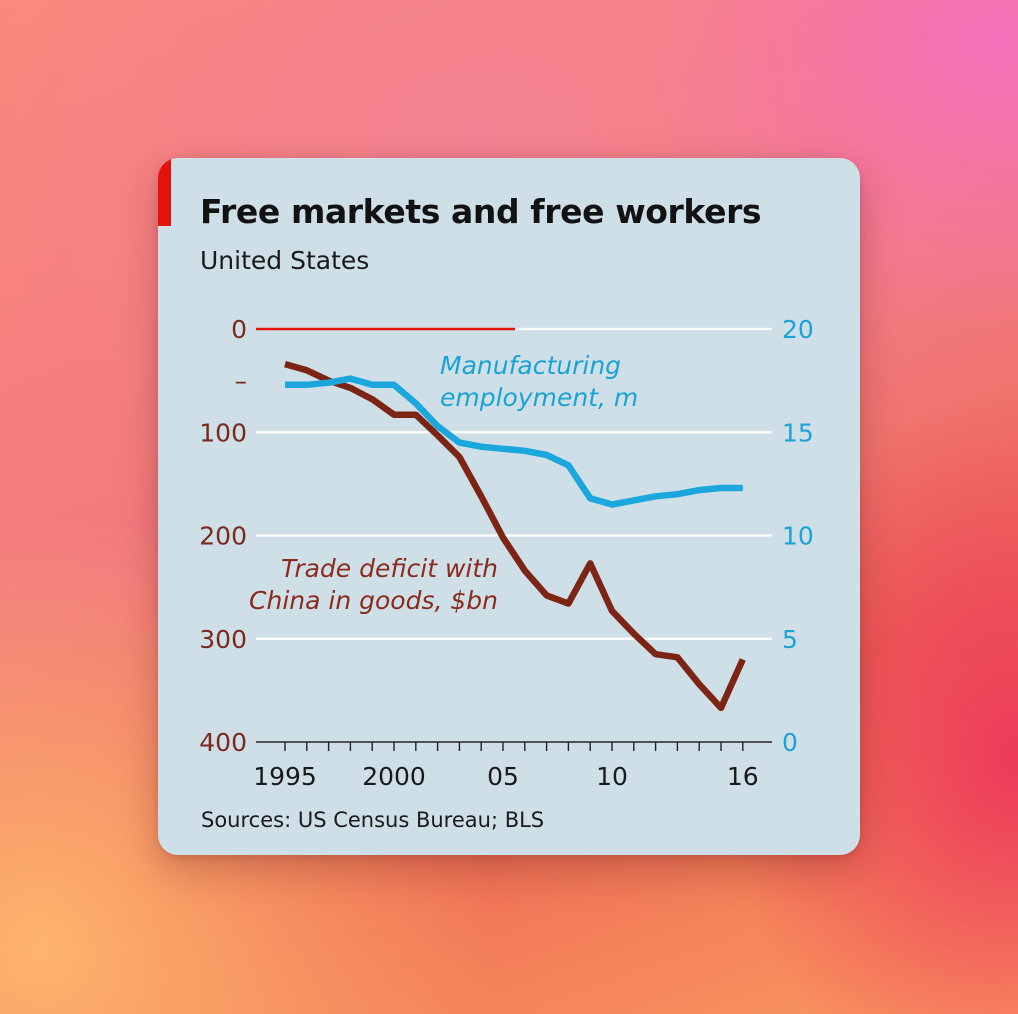  Describe the element at coordinates (539, 397) in the screenshot. I see `employment-series-label: employment, m` at that location.